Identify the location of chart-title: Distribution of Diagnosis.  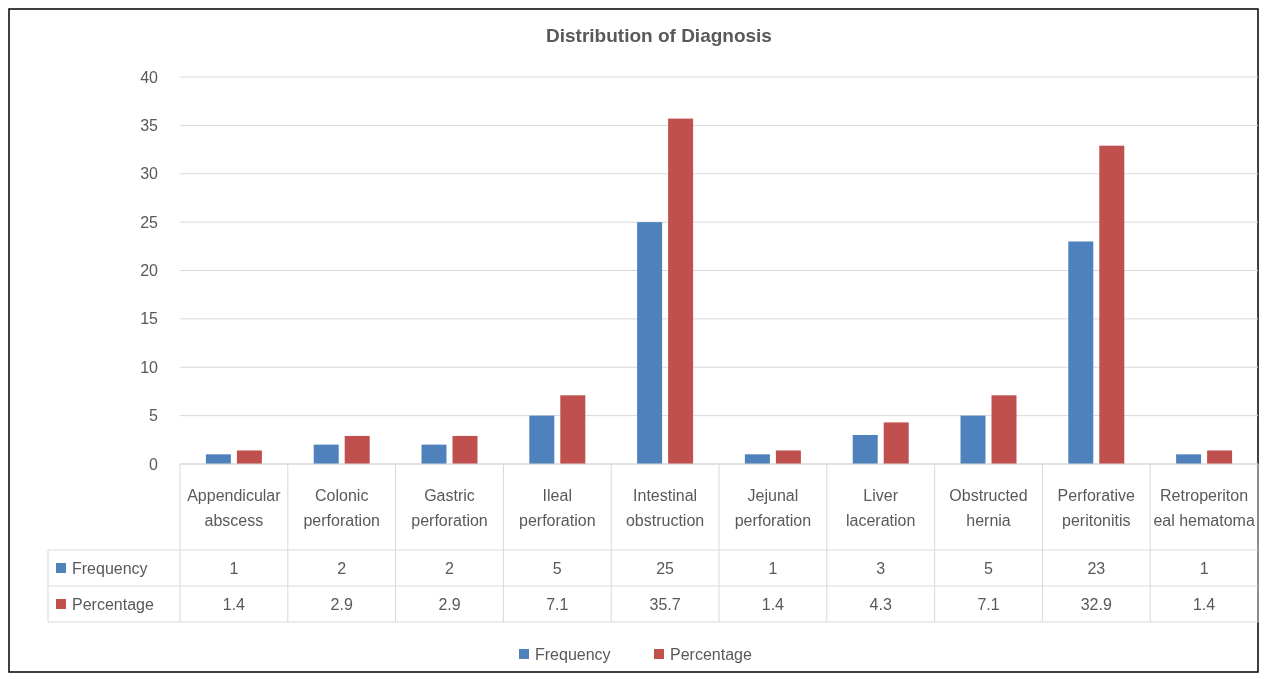
(659, 35).